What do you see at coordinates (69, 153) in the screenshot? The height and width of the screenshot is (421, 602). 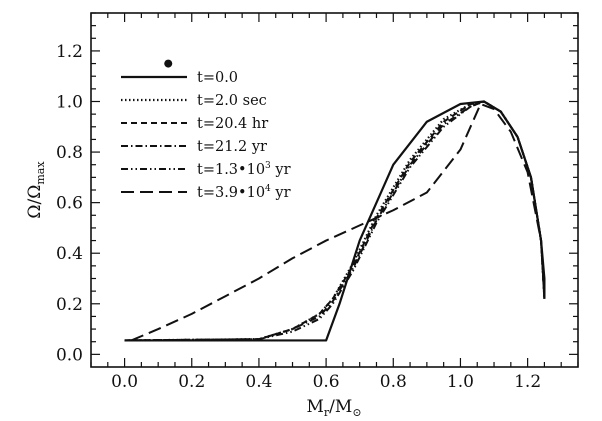 I see `y-tick-label: 0.8` at bounding box center [69, 153].